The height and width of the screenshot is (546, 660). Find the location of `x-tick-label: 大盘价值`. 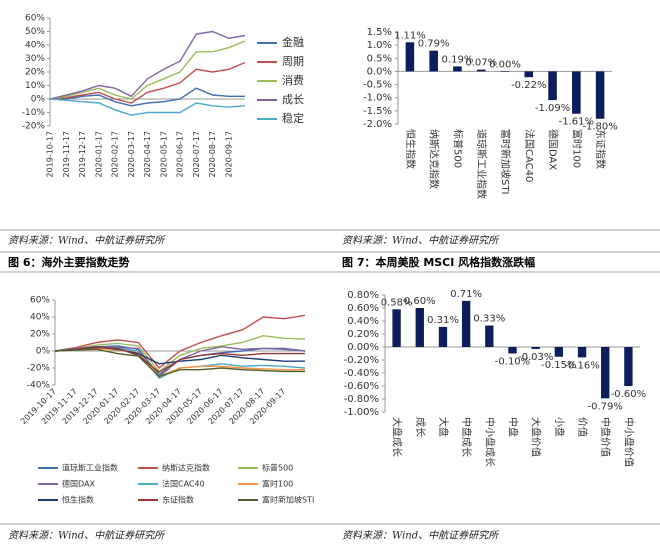

x-tick-label: 大盘价值 is located at coordinates (536, 437).